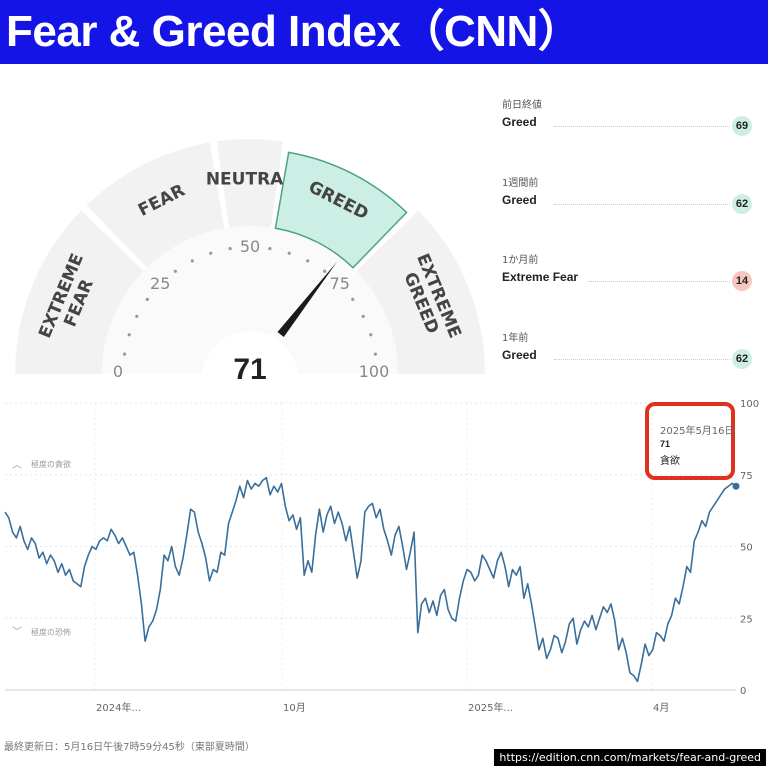 This screenshot has height=768, width=768. I want to click on stat-label: 1週間前, so click(520, 183).